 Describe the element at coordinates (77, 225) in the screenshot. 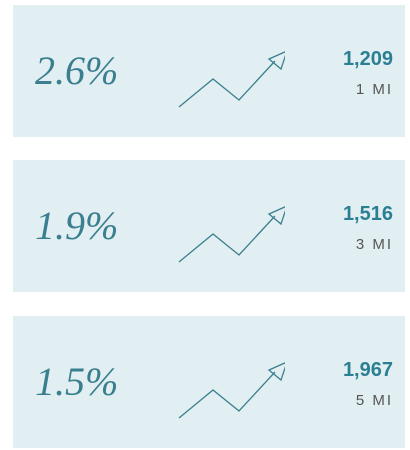

I see `percent: 1.9%` at that location.